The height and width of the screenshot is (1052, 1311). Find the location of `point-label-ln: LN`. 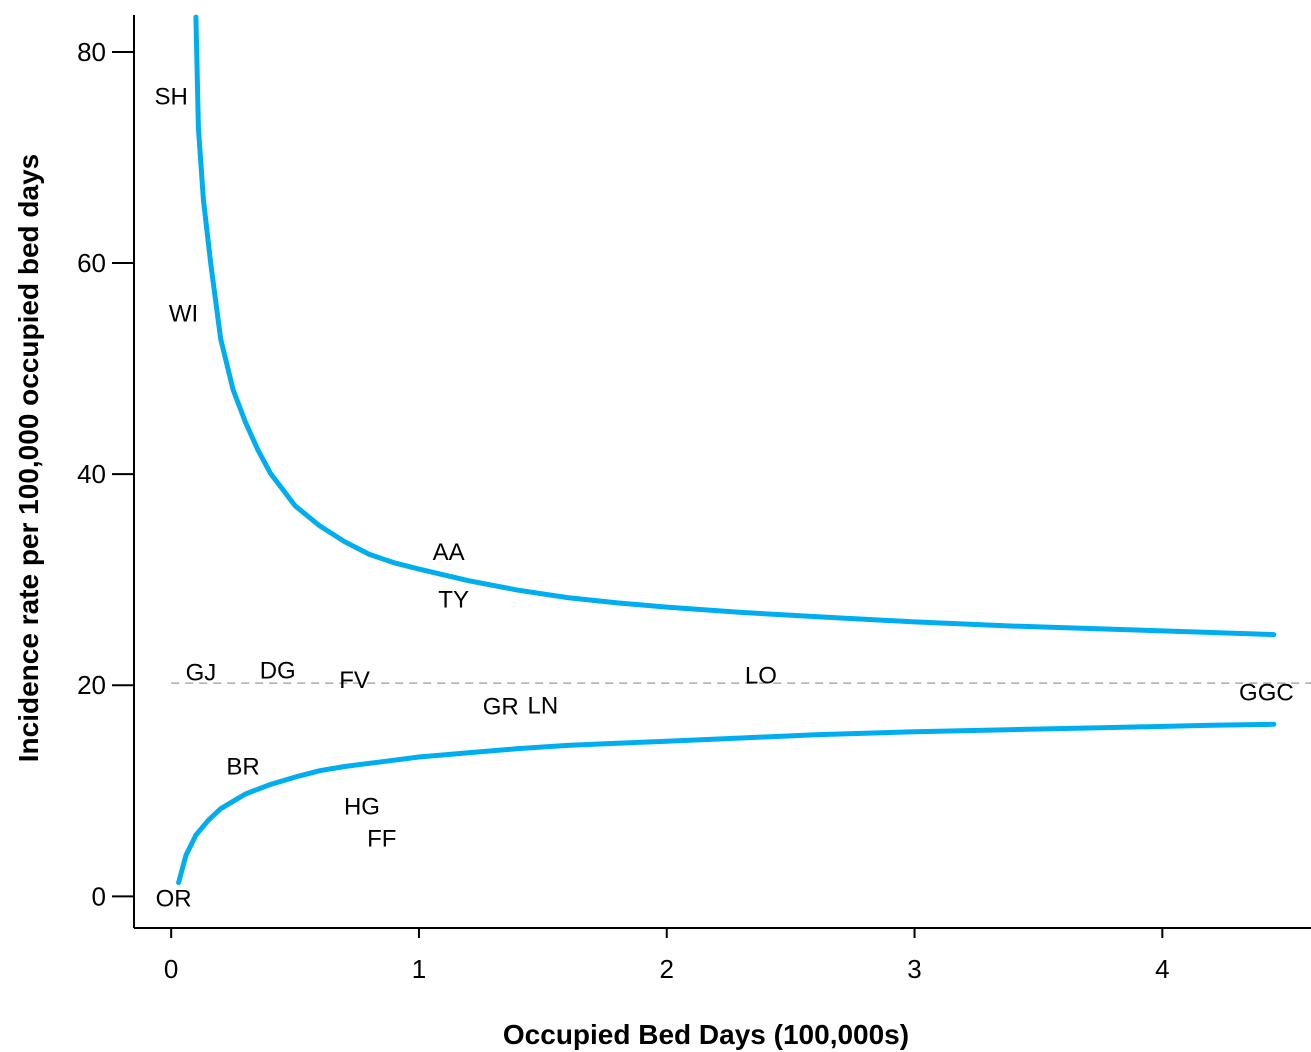

point-label-ln: LN is located at coordinates (543, 705).